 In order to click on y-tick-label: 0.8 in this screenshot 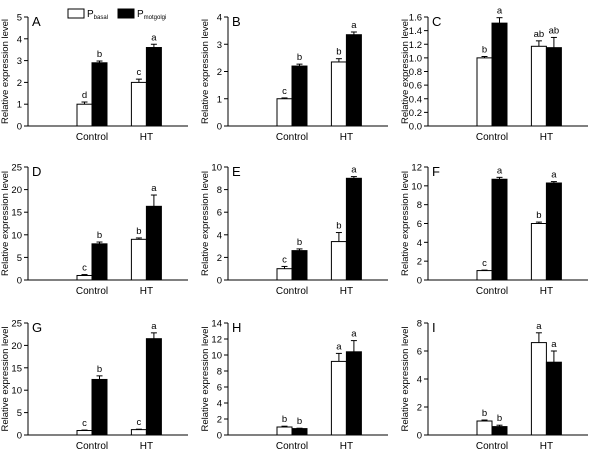, I will do `click(415, 72)`.